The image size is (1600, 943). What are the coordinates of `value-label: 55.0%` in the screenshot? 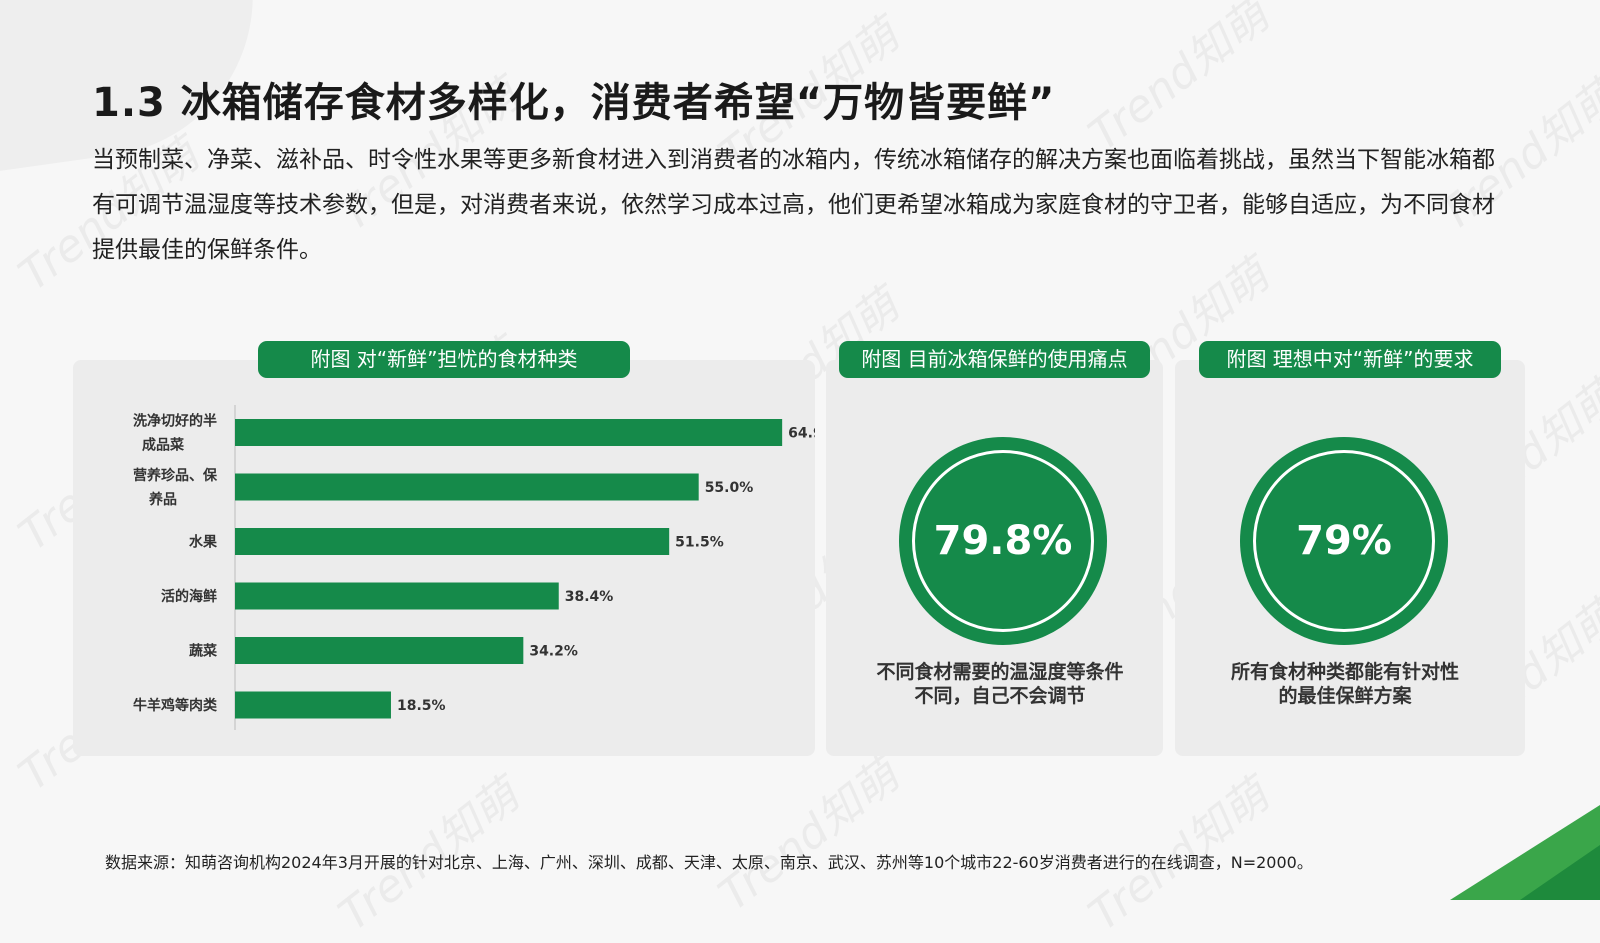 It's located at (729, 488).